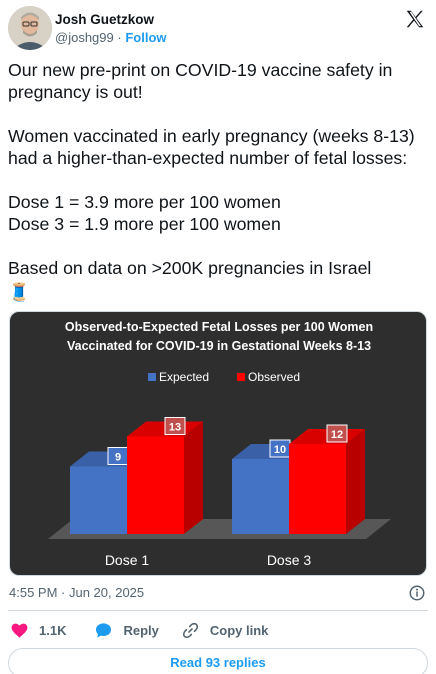 The image size is (436, 674). I want to click on tweet-header: Josh Guetzkow @joshg99 · Follow, so click(218, 29).